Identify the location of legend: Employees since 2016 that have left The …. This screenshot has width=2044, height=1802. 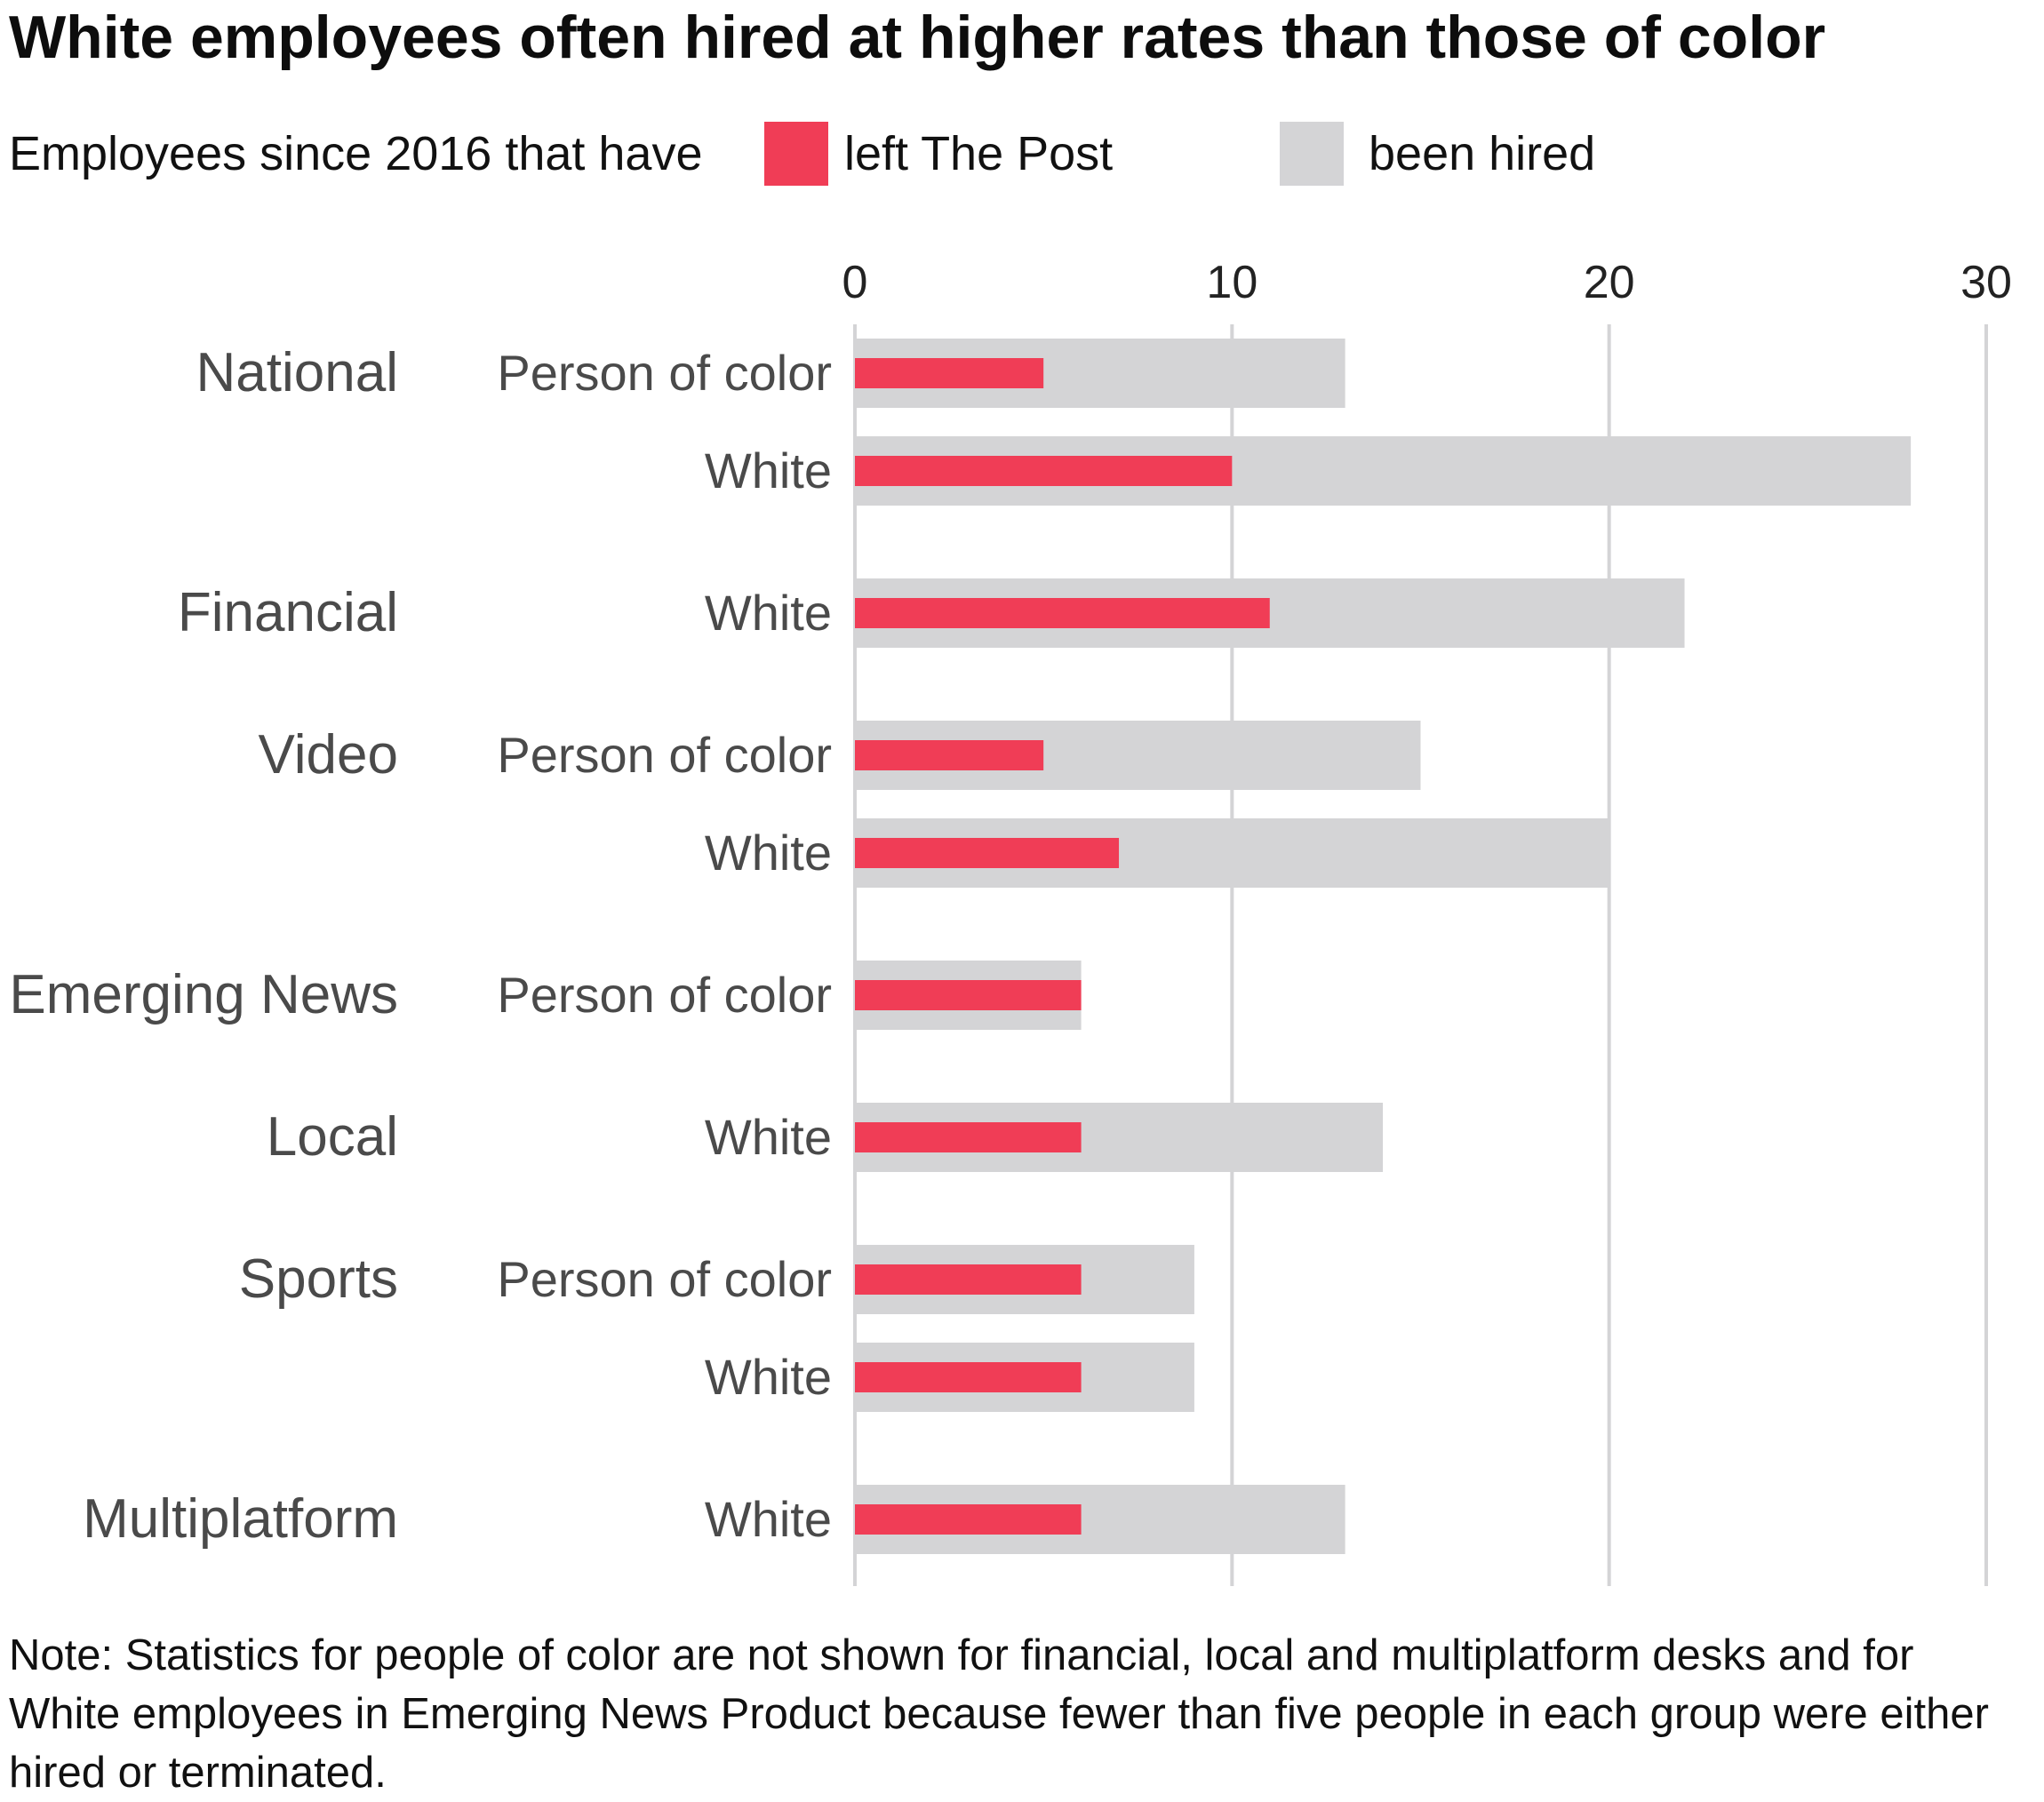
(1022, 153).